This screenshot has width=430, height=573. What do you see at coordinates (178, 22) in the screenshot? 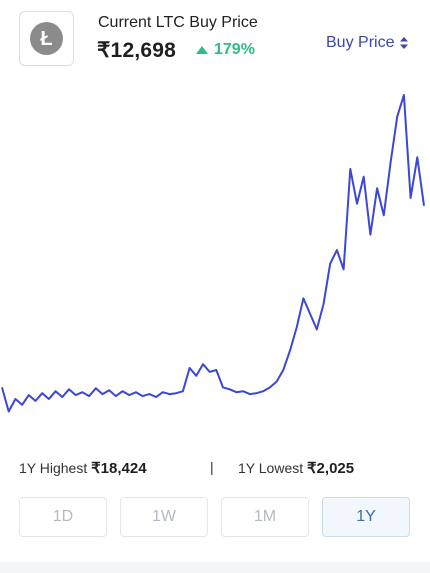
I see `price-title: Current LTC Buy Price` at bounding box center [178, 22].